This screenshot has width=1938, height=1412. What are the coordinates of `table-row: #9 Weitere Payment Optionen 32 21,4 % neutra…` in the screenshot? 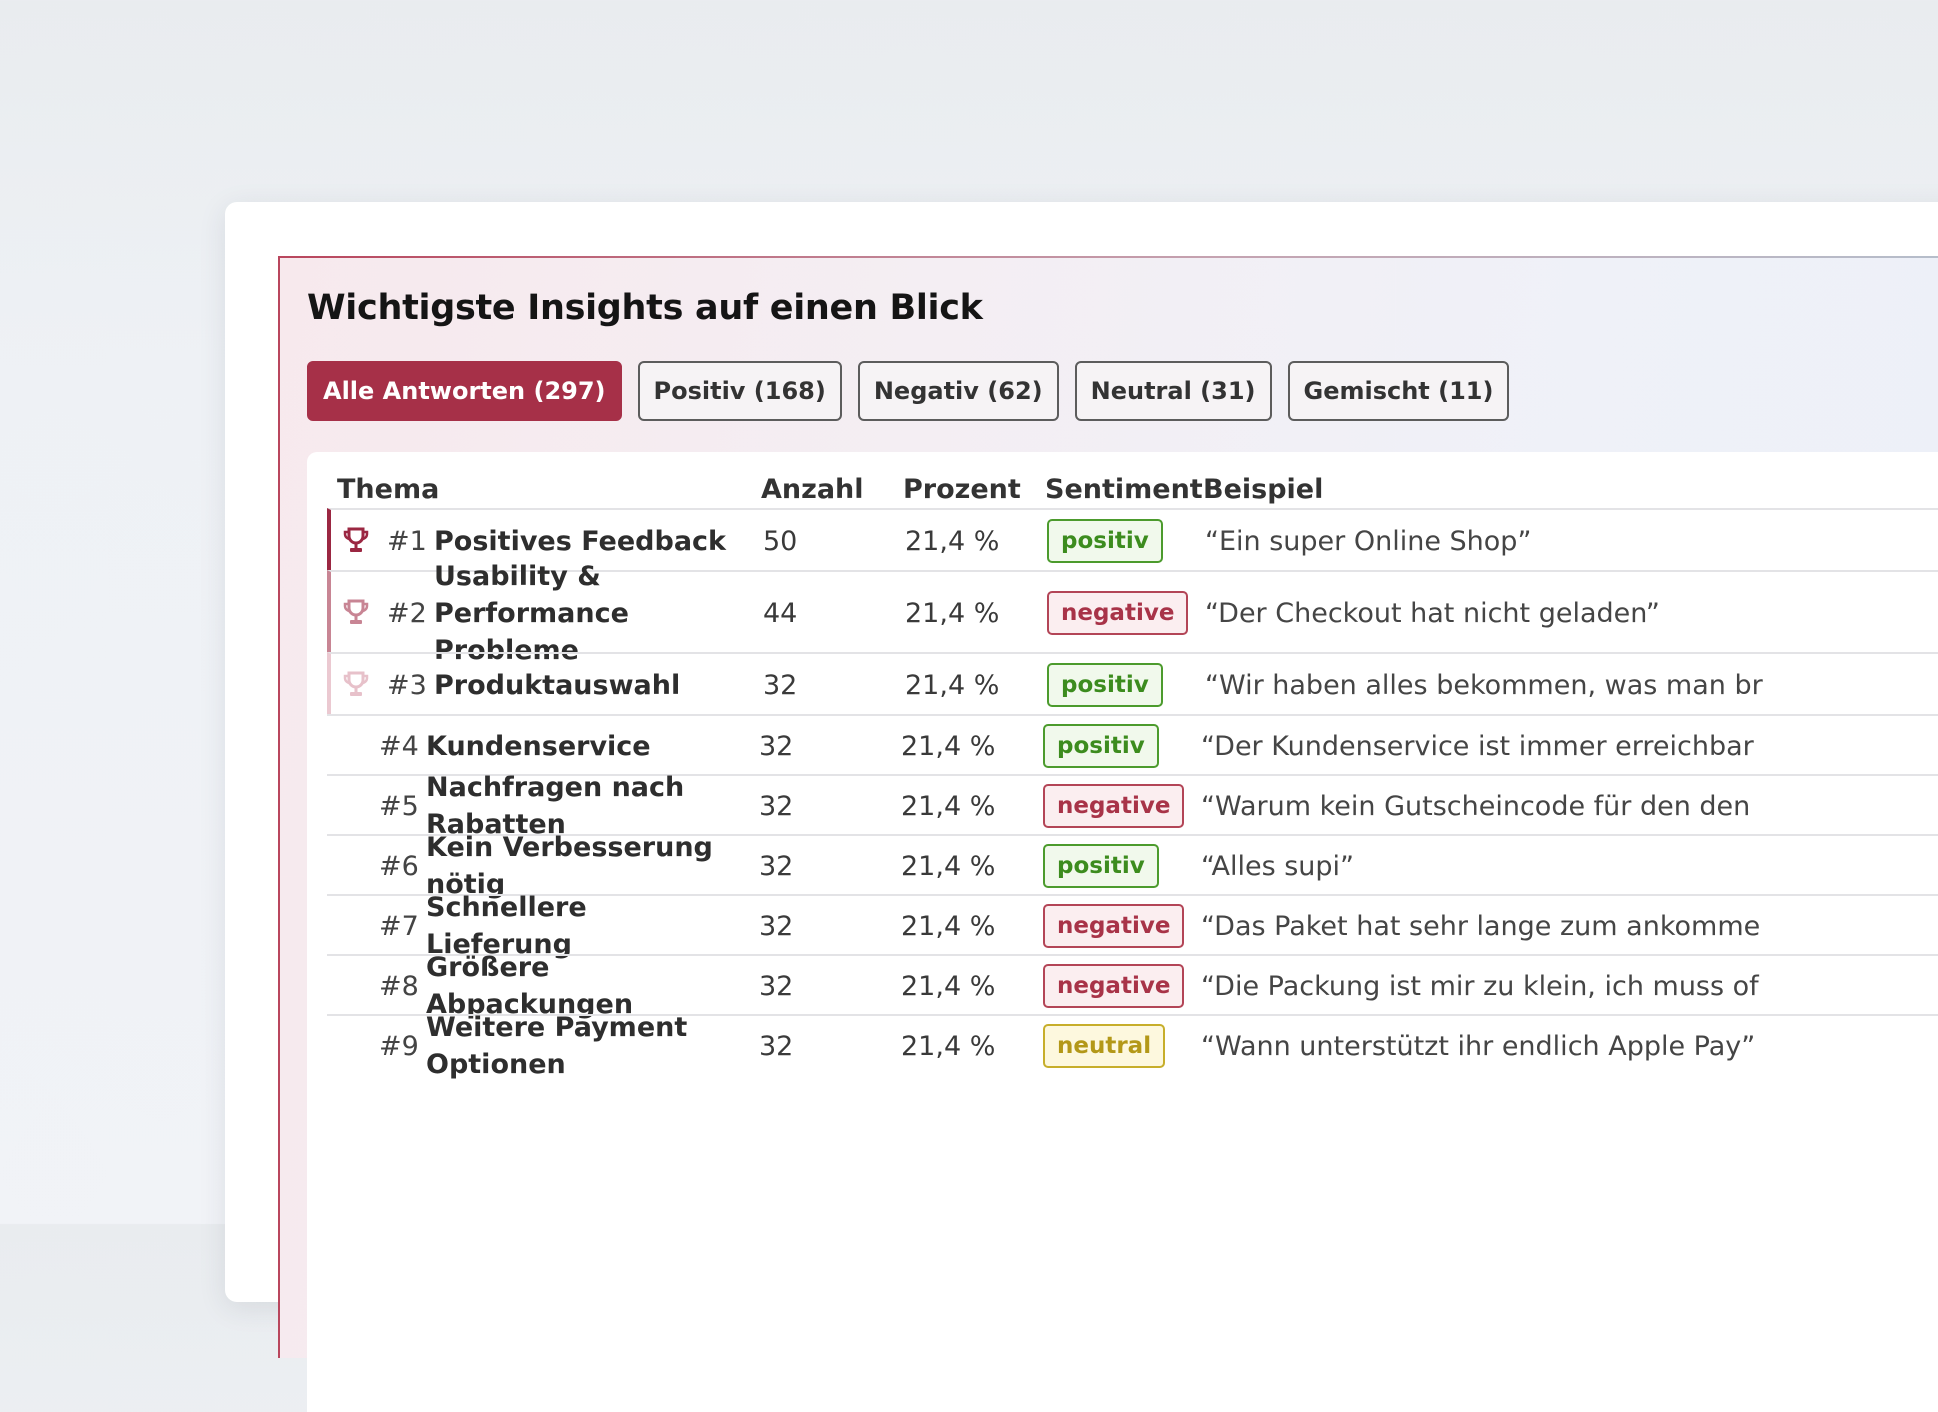 It's located at (1132, 1046).